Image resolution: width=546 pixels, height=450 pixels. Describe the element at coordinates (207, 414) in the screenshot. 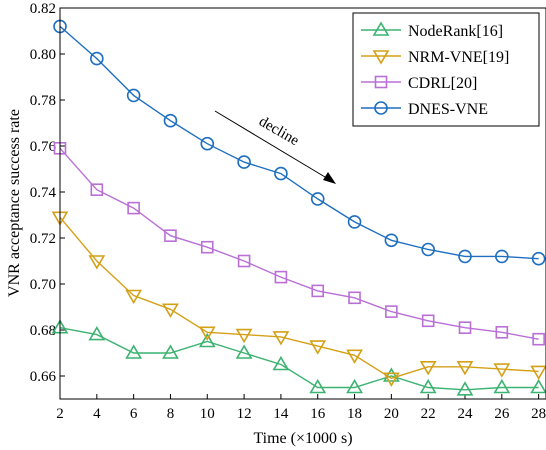

I see `x-tick-label: 10` at that location.